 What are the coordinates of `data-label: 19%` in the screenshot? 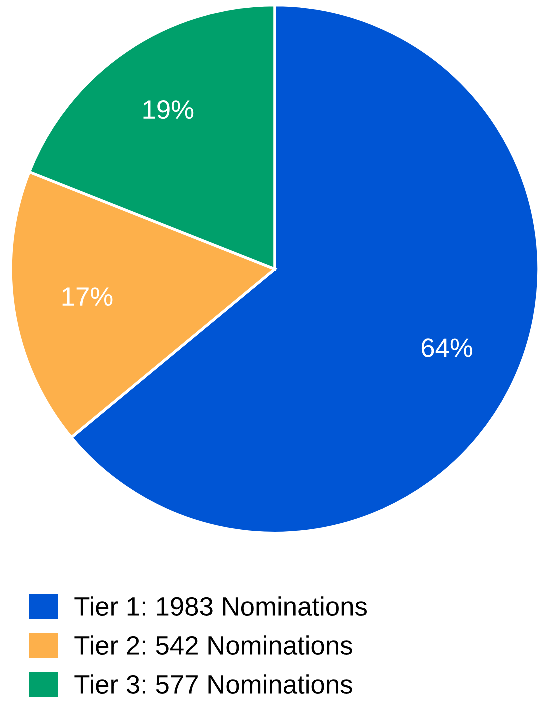 It's located at (169, 110).